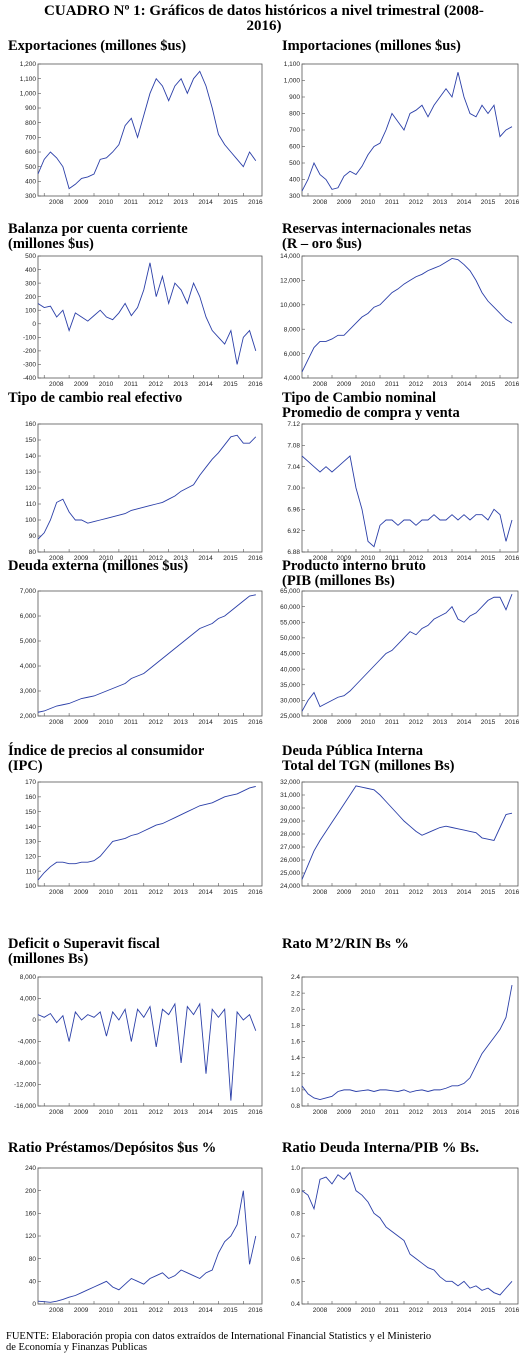  I want to click on chart-title: Deuda externa (millones $us), so click(98, 566).